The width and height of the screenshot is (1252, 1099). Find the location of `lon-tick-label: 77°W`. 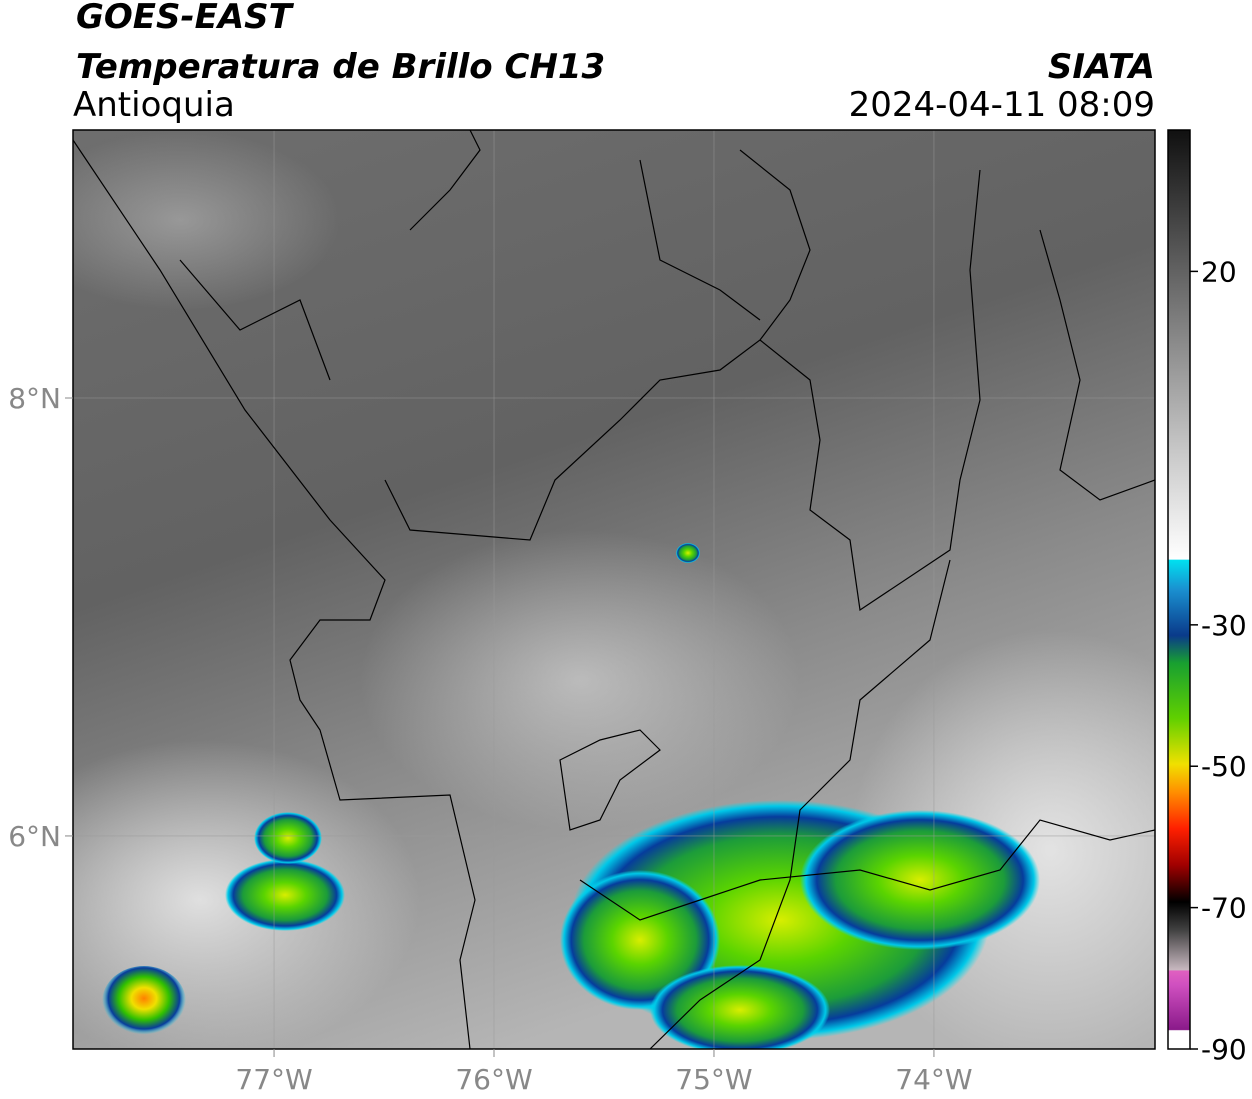

lon-tick-label: 77°W is located at coordinates (273, 1079).